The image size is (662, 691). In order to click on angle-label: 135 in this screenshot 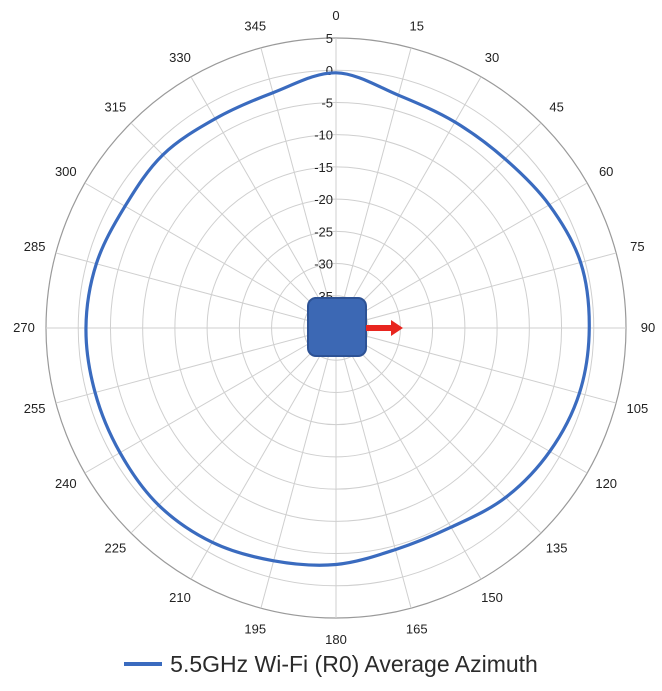, I will do `click(557, 548)`.